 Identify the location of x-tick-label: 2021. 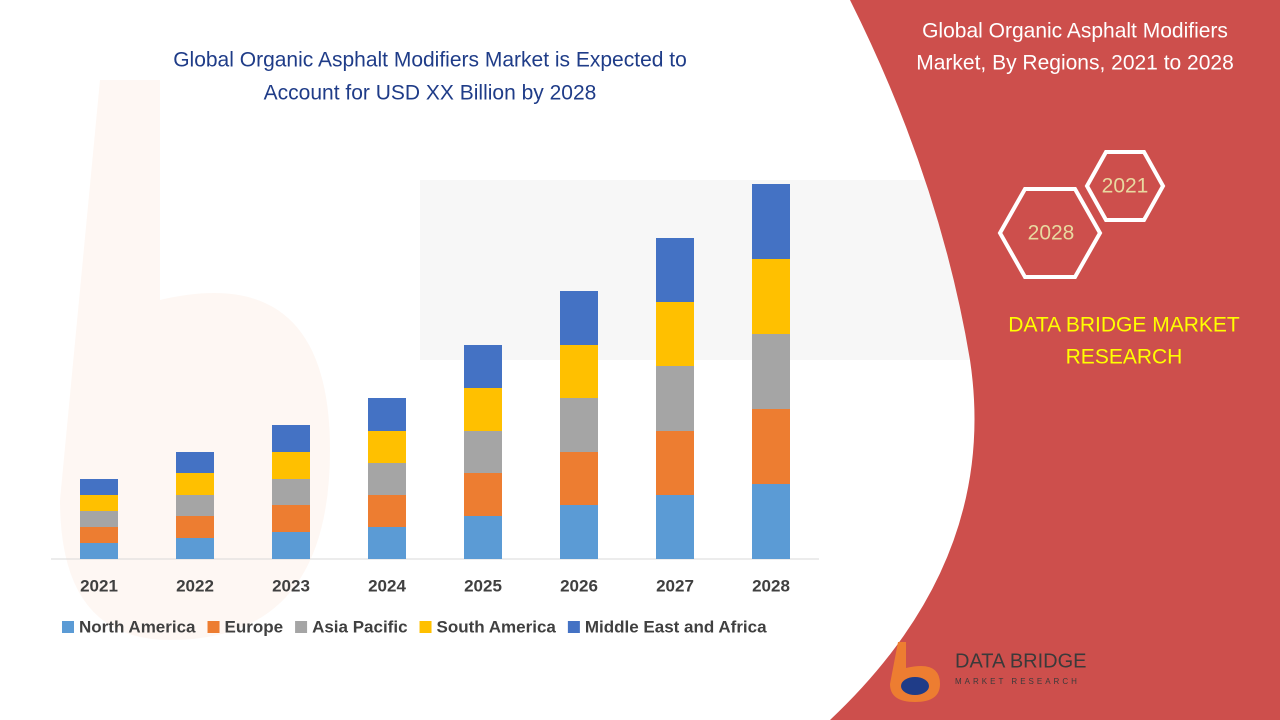
(99, 585).